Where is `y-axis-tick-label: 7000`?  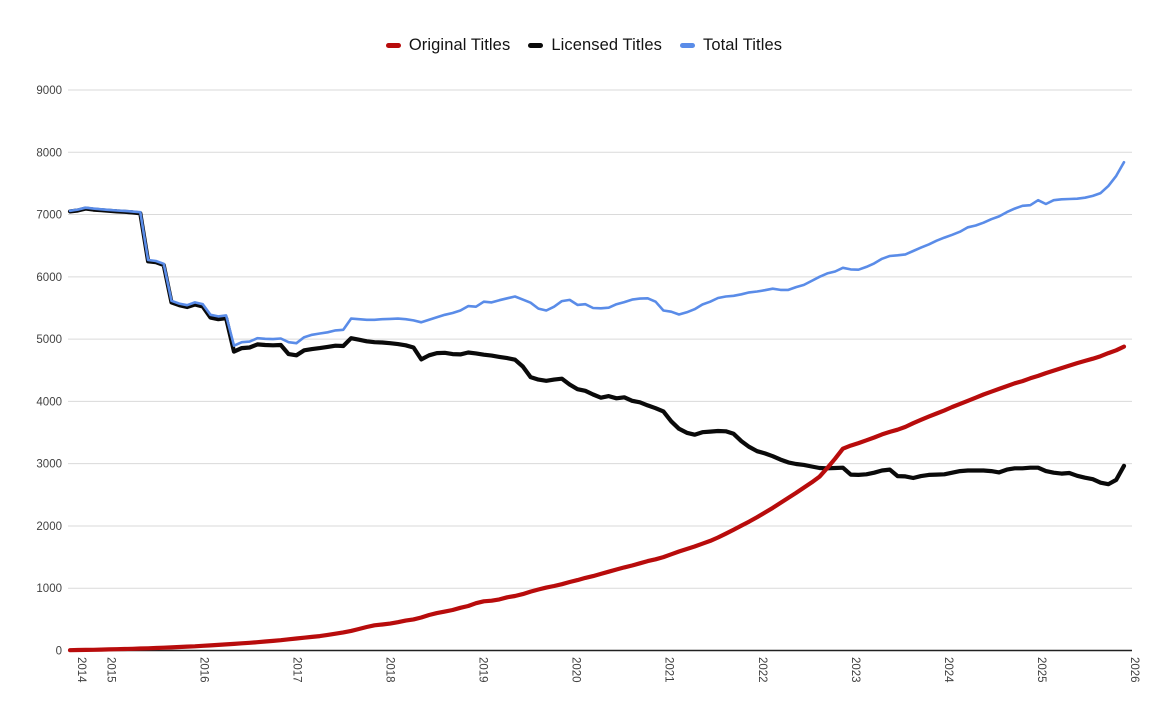 y-axis-tick-label: 7000 is located at coordinates (49, 216).